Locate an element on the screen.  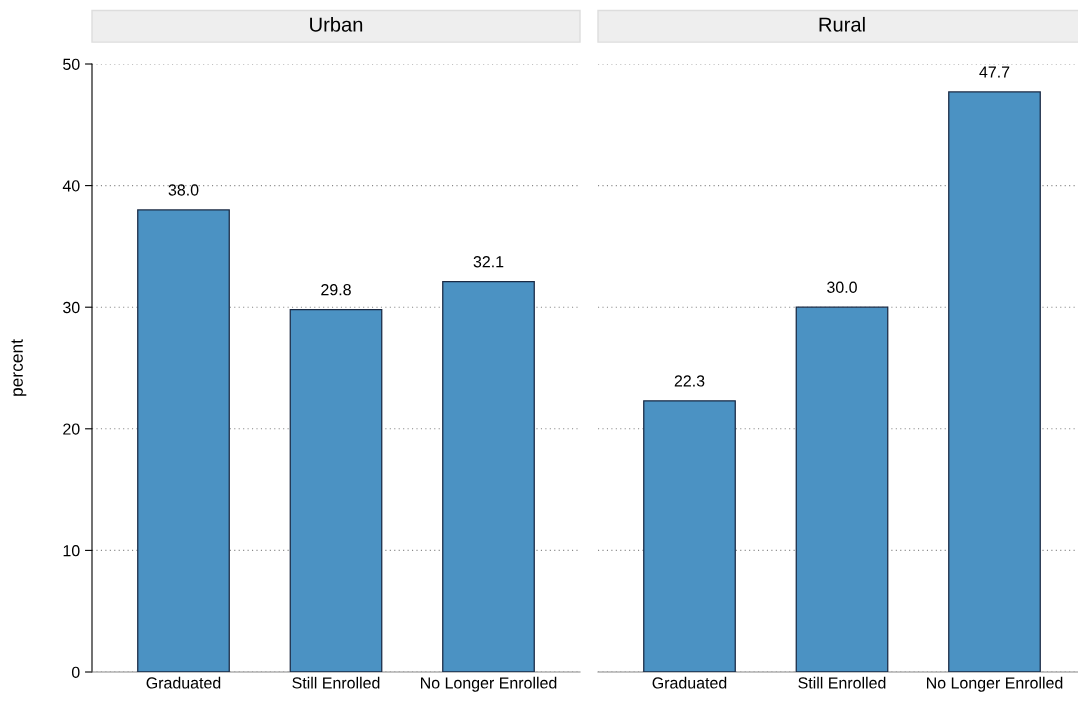
data-label: 38.0 is located at coordinates (183, 190).